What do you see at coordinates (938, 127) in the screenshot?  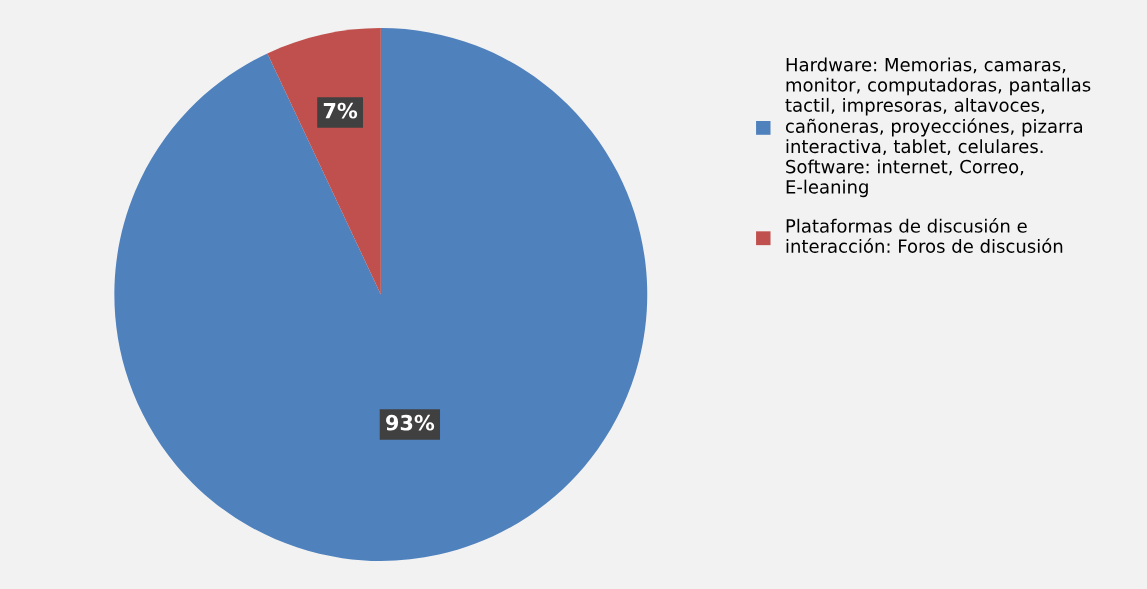 I see `legend-label: Hardware: Memorias, camaras, monitor, computadoras, pantallas tactil, impresoras, altavoces, cañoneras, proyecciónes, pizarra interactiva, tablet, celulares. Software: internet, Correo, E-leaning` at bounding box center [938, 127].